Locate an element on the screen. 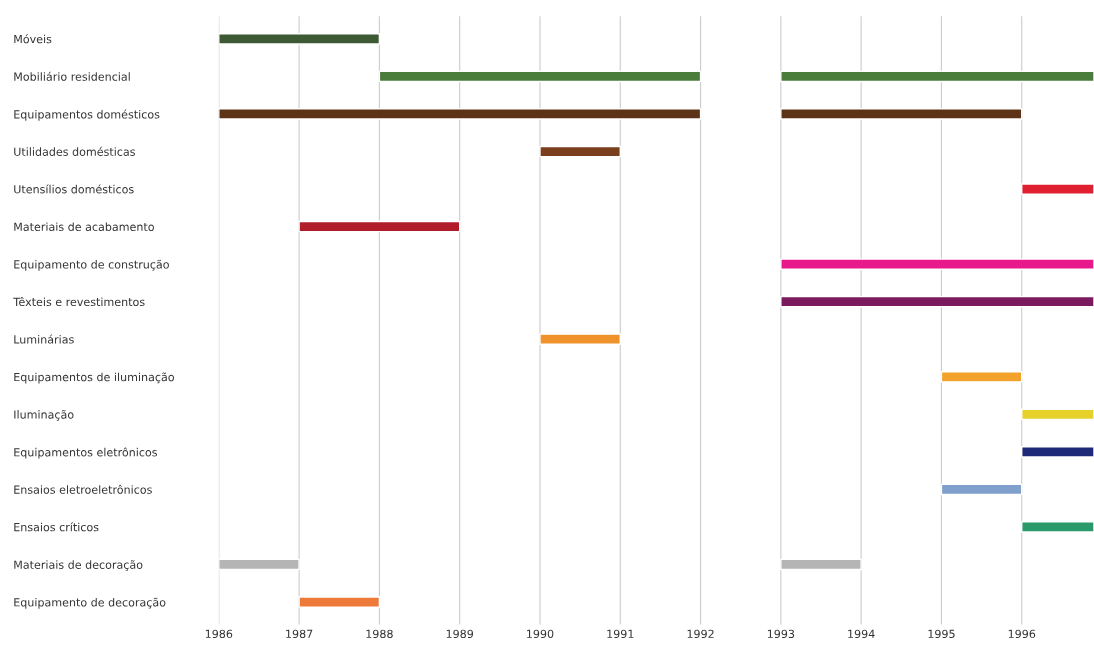 The height and width of the screenshot is (654, 1094). y-tick-label: Equipamentos de iluminação is located at coordinates (94, 378).